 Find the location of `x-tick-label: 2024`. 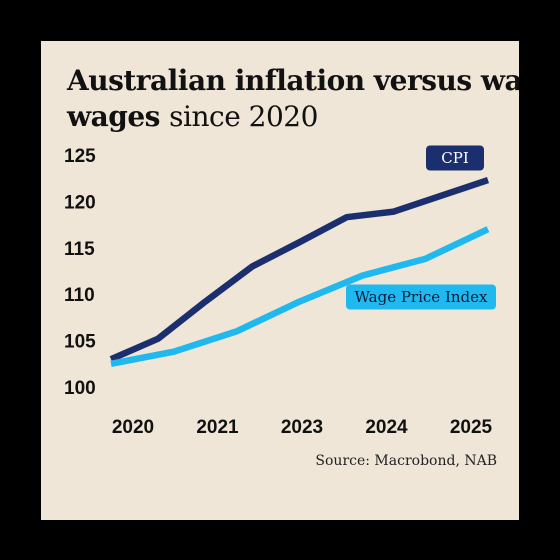

x-tick-label: 2024 is located at coordinates (386, 427).